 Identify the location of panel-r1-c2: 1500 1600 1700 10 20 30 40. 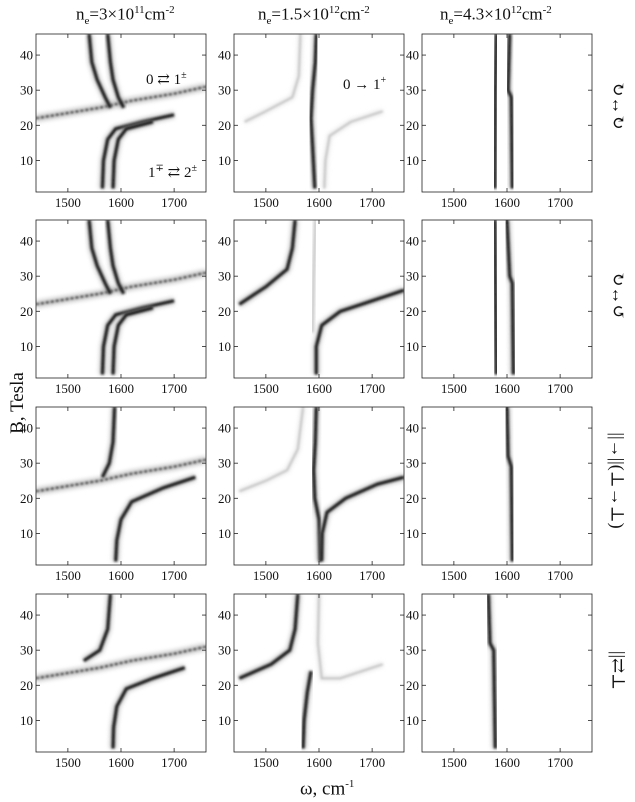
(311, 121).